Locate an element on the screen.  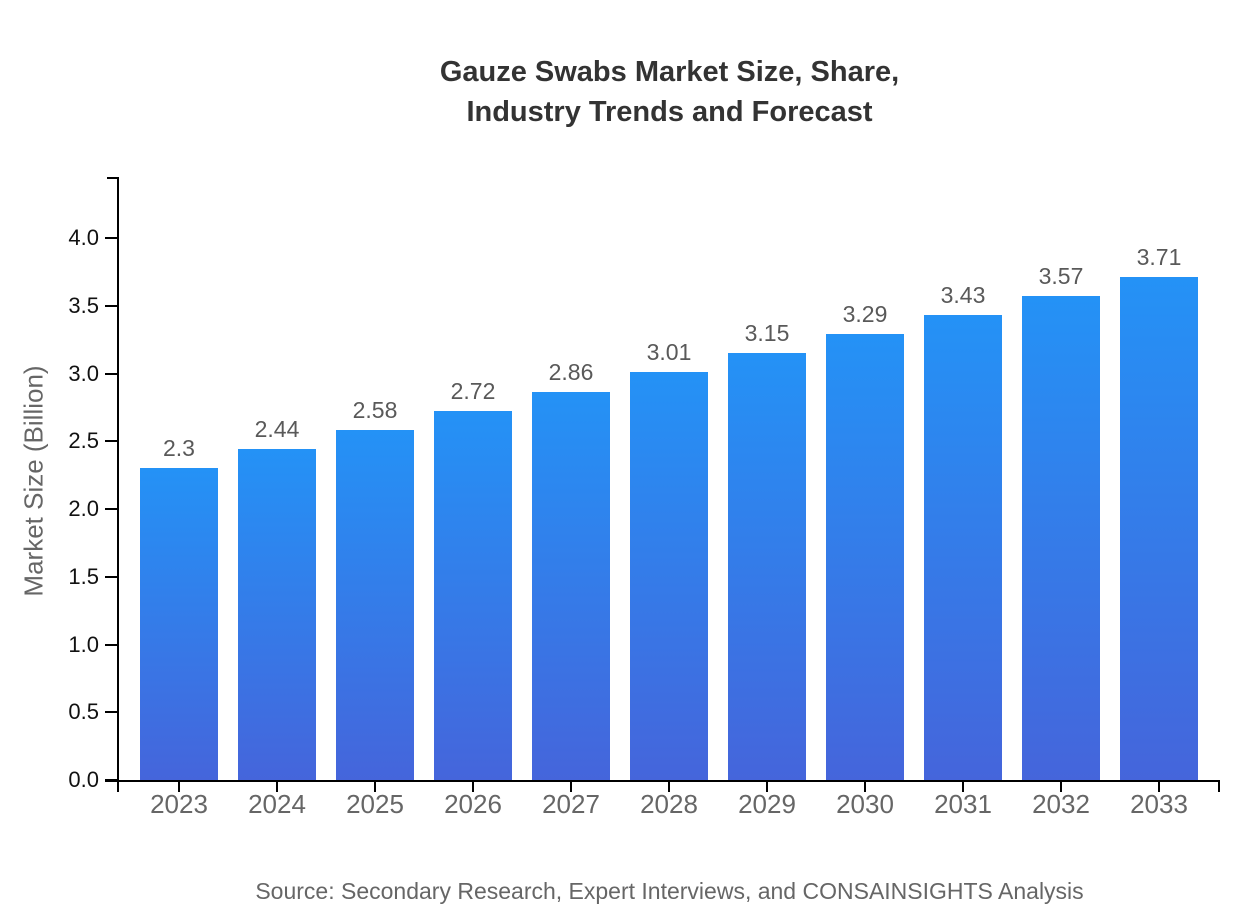
chart-title-line-1: Gauze Swabs Market Size, Share, is located at coordinates (669, 72).